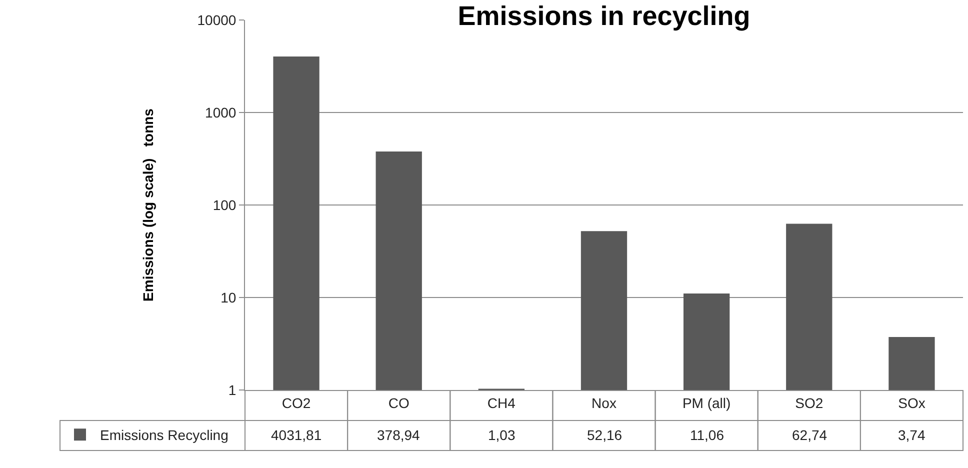 This screenshot has width=968, height=468. I want to click on y-axis-title: Emissions (log scale) tonns, so click(148, 205).